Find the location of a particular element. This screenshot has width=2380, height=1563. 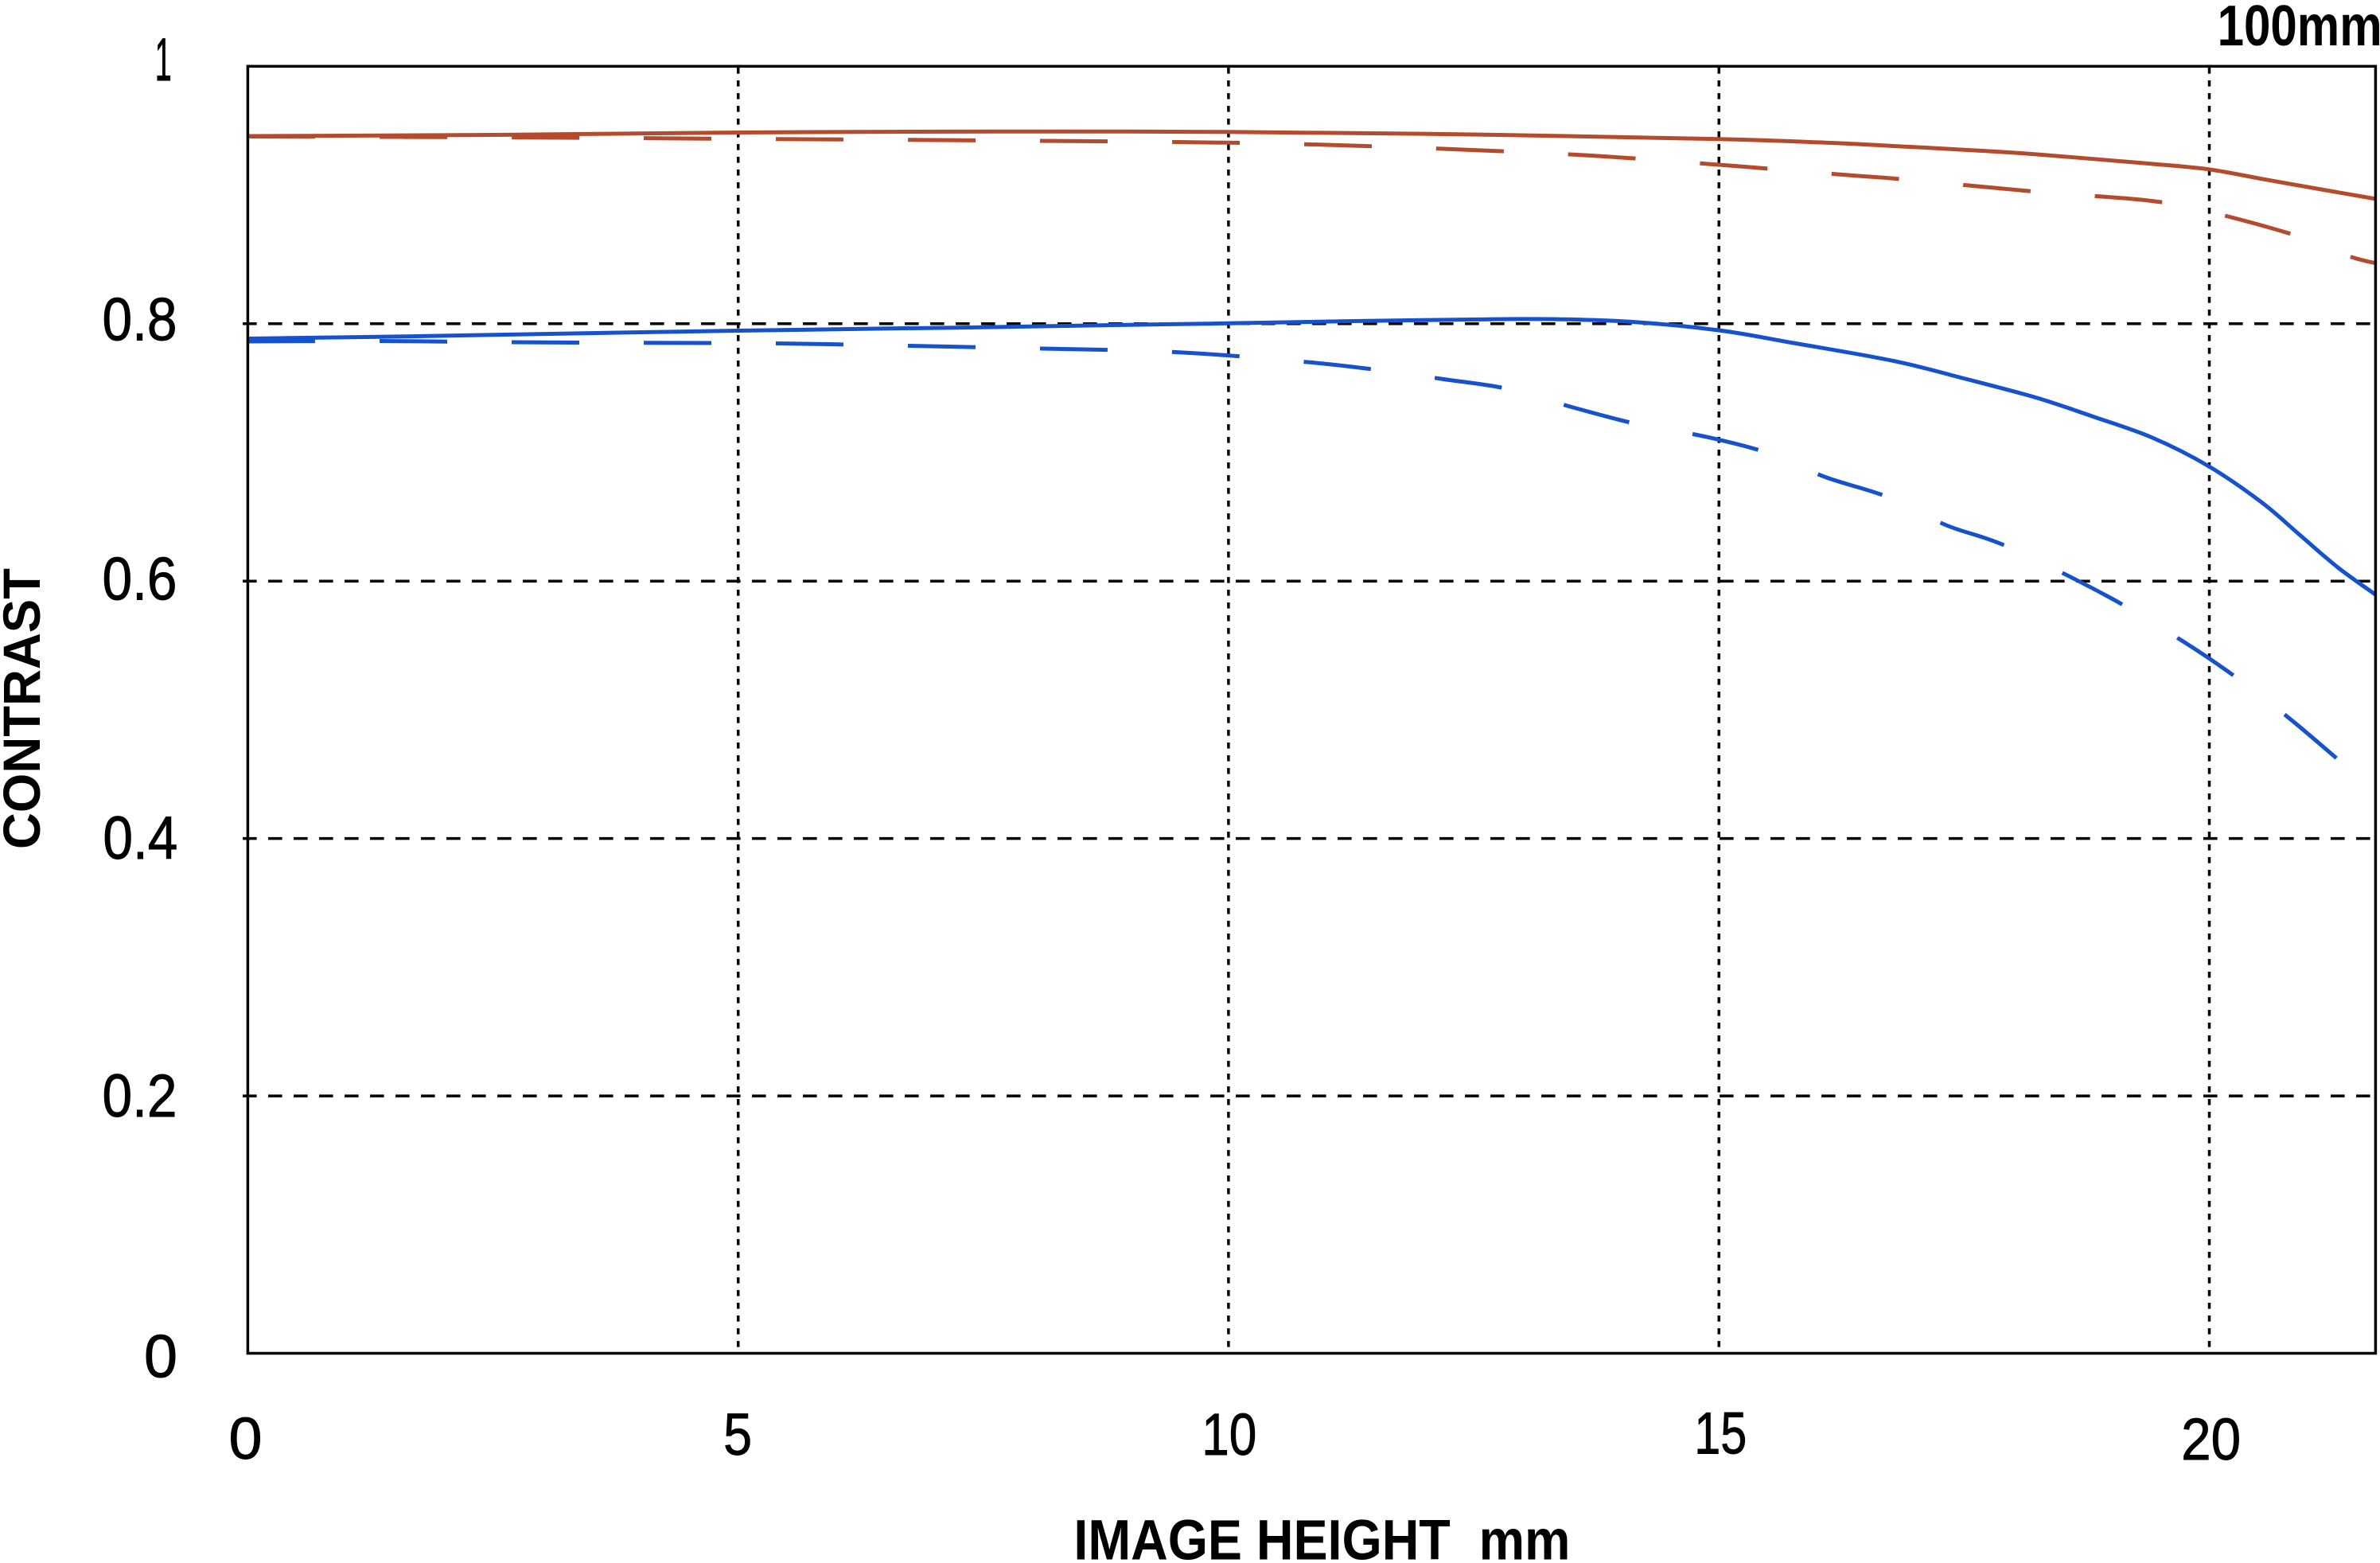

svg-text: 20 is located at coordinates (2211, 1439).